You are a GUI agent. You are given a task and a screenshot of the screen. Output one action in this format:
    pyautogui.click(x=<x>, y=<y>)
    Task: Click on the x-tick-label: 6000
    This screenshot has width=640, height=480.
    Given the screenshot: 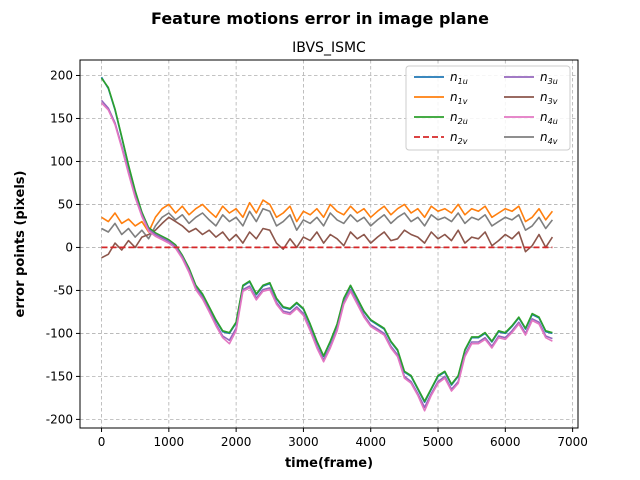 What is the action you would take?
    pyautogui.click(x=505, y=442)
    